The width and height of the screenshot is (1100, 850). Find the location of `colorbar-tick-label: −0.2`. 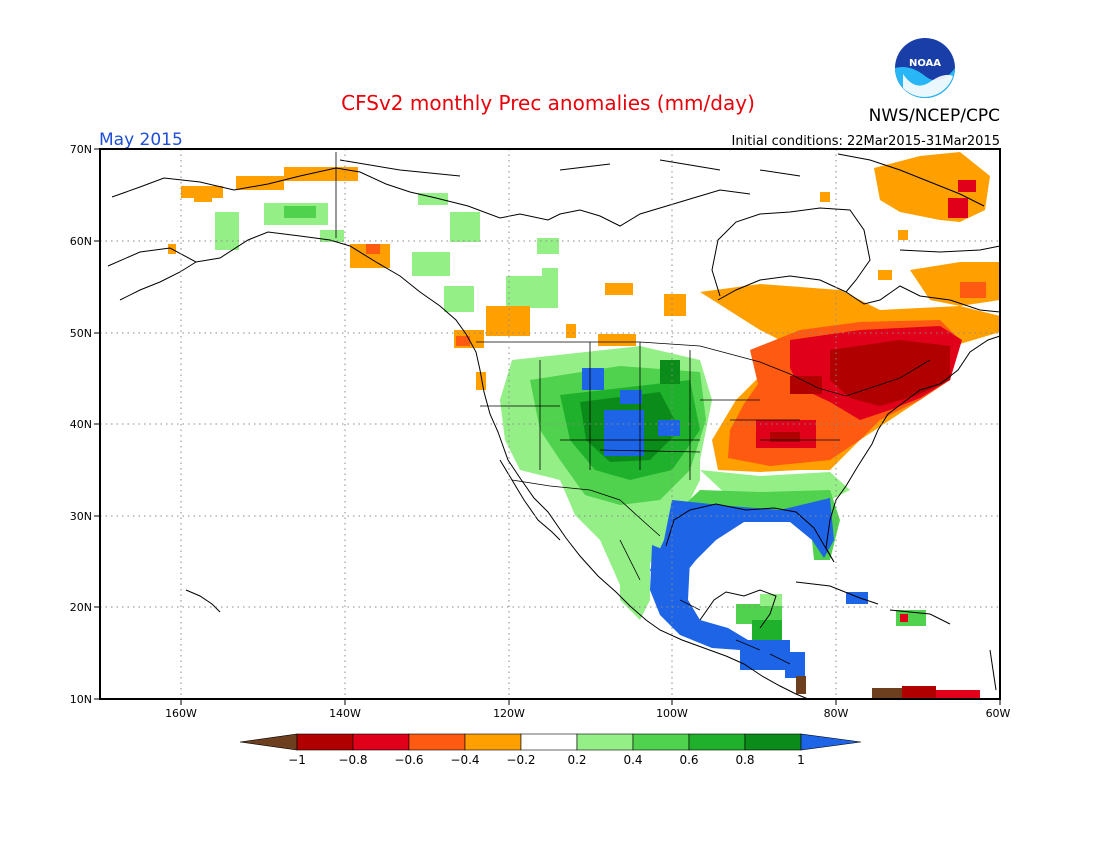

colorbar-tick-label: −0.2 is located at coordinates (520, 760).